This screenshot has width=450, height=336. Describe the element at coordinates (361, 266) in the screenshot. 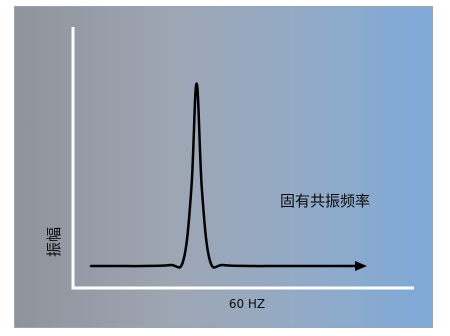

I see `arrowhead` at that location.